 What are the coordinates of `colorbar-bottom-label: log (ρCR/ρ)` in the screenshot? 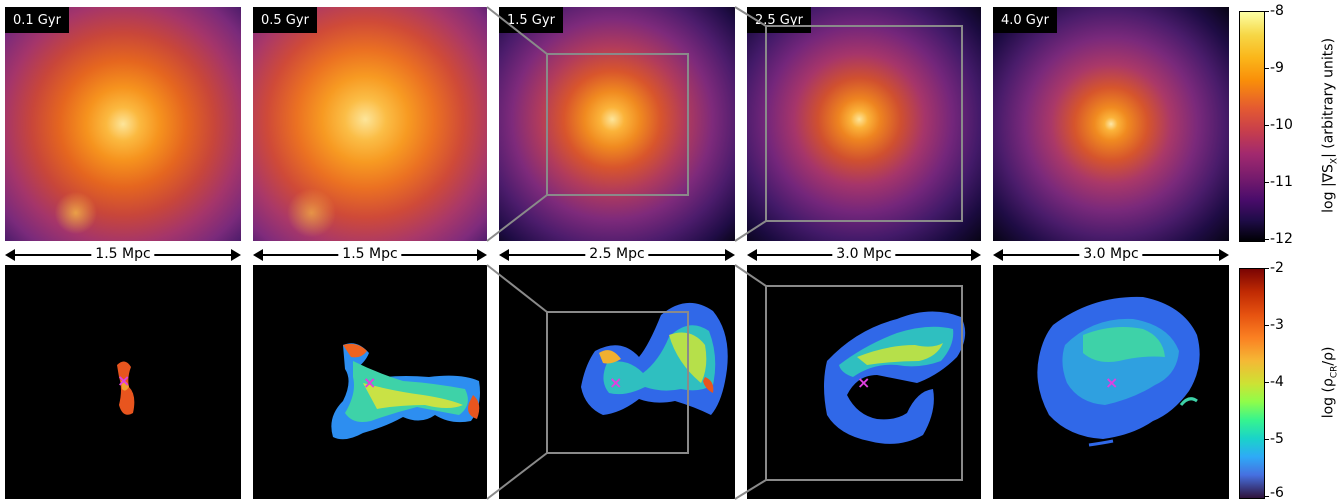 It's located at (1329, 382).